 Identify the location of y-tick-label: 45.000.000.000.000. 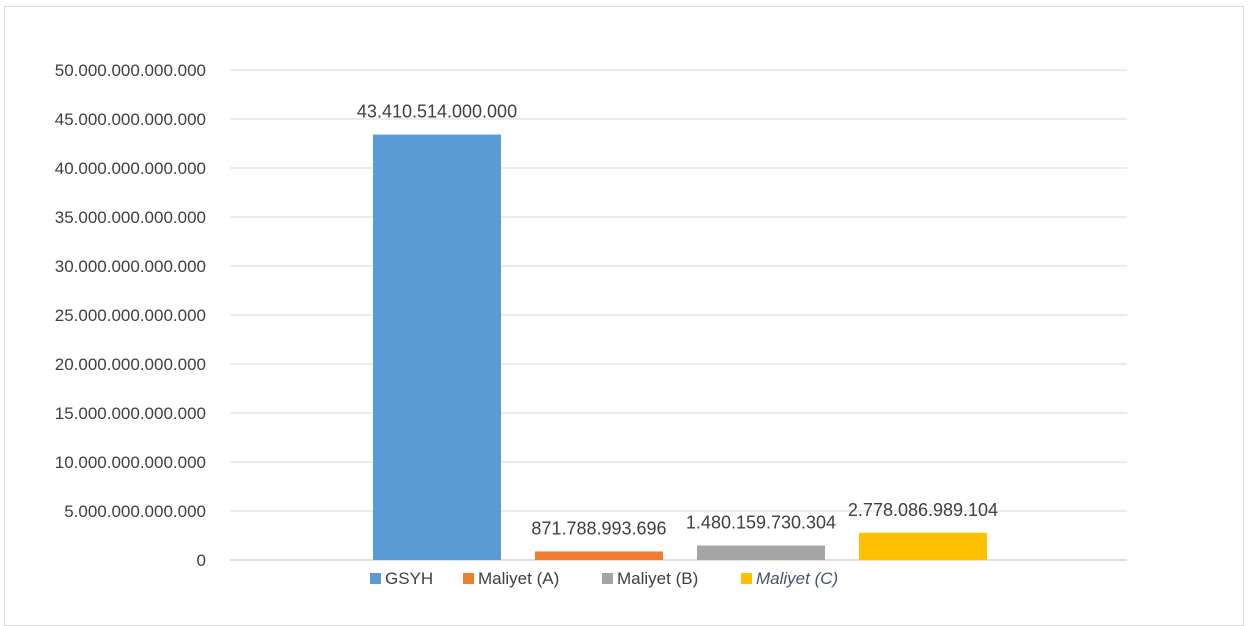
(130, 119).